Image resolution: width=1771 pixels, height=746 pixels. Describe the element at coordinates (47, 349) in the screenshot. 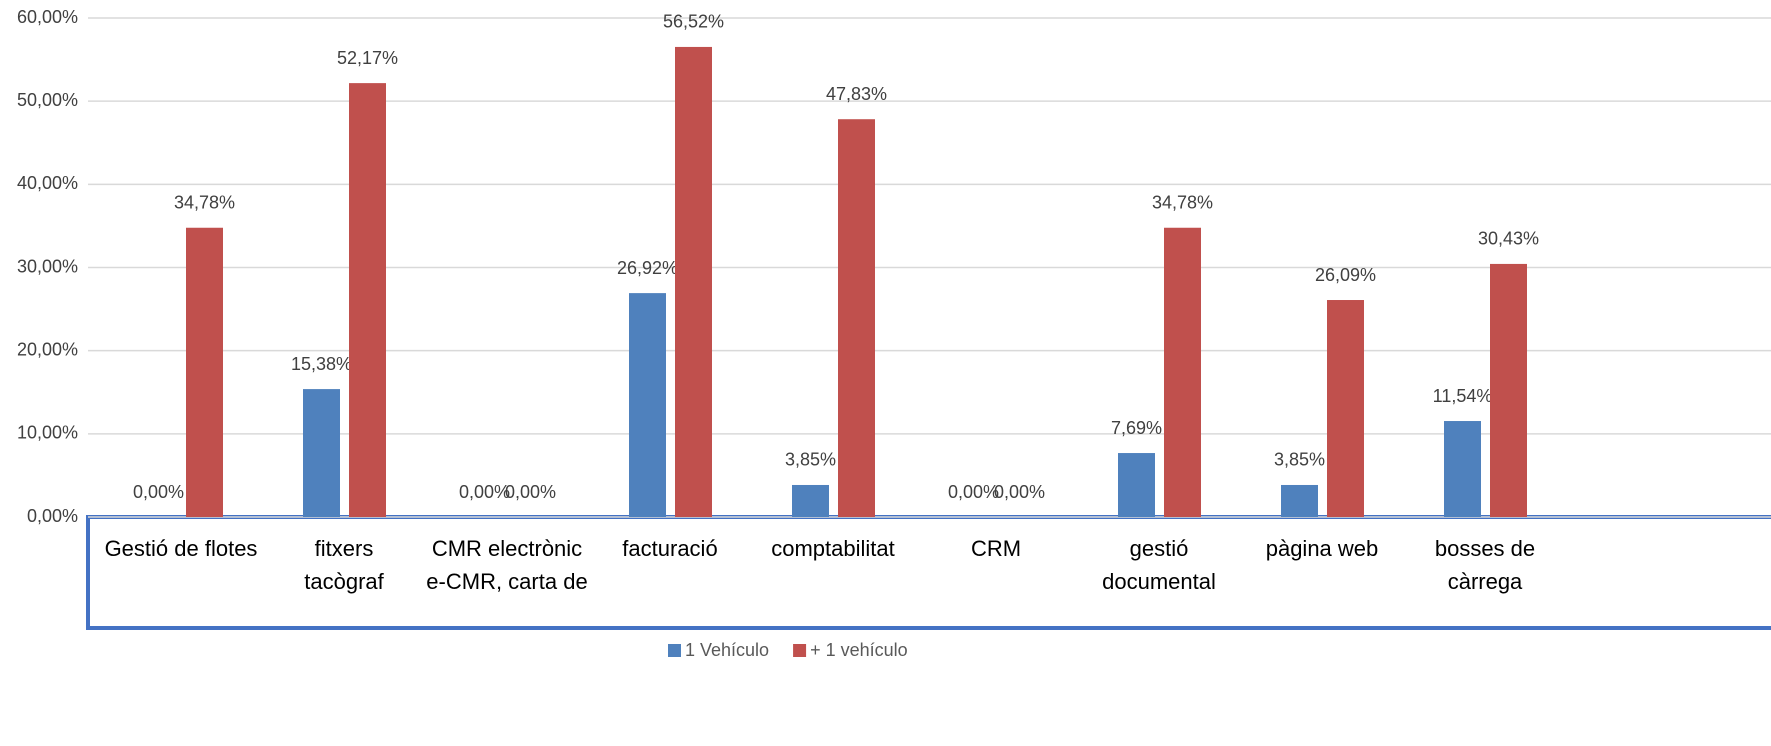

I see `y-tick-label: 20,00%` at that location.